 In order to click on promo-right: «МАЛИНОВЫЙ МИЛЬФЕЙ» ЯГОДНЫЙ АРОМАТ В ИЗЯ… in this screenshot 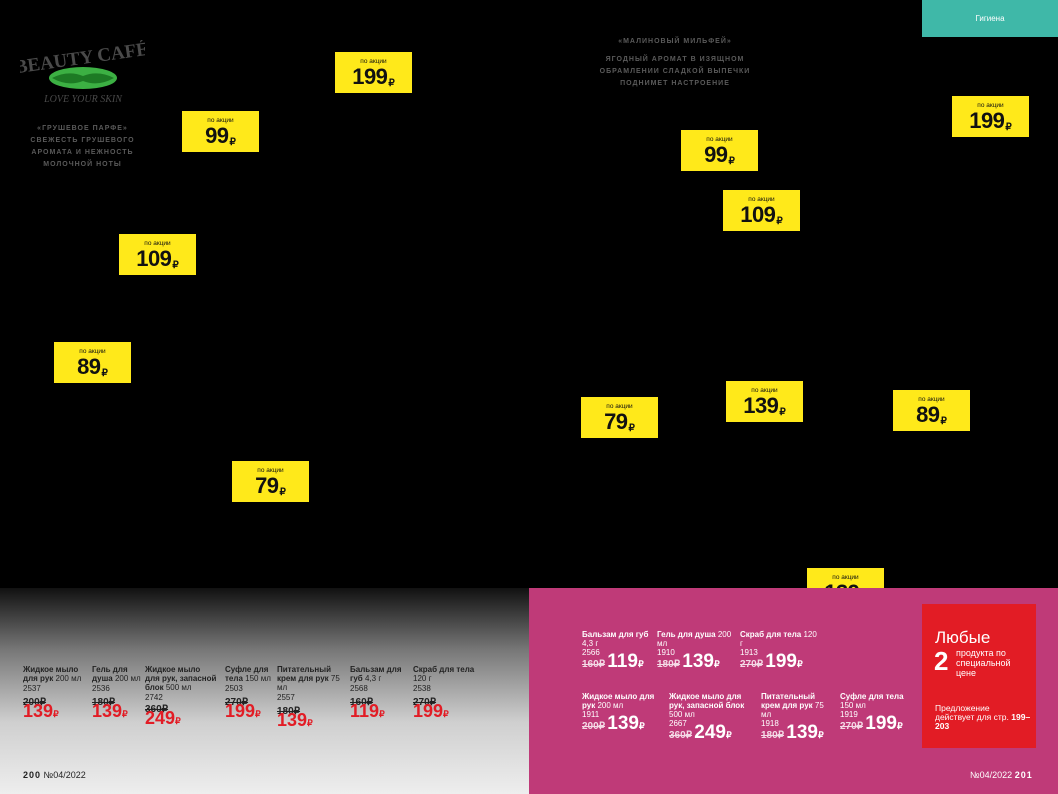, I will do `click(675, 63)`.